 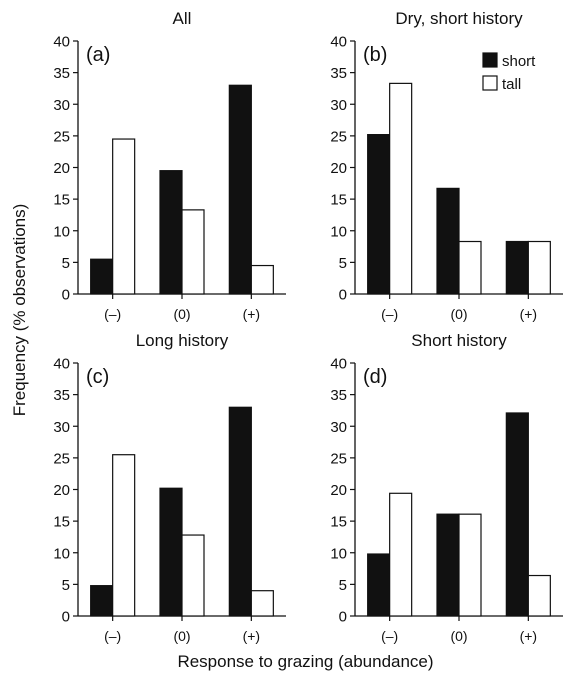 I want to click on legend-swatch-short, so click(x=490, y=60).